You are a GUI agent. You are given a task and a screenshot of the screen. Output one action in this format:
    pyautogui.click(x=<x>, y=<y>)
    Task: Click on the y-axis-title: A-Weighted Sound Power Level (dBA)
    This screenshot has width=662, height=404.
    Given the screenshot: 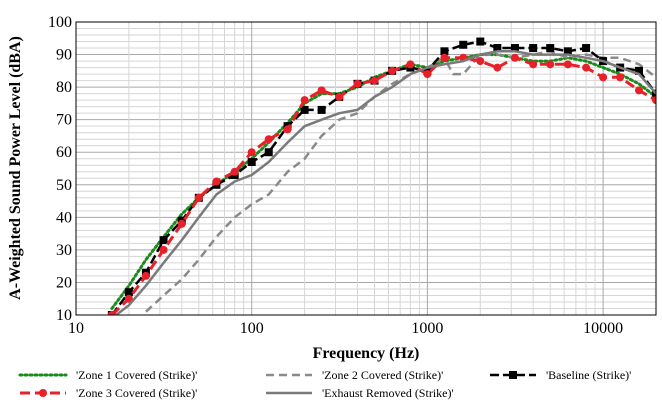 What is the action you would take?
    pyautogui.click(x=15, y=168)
    